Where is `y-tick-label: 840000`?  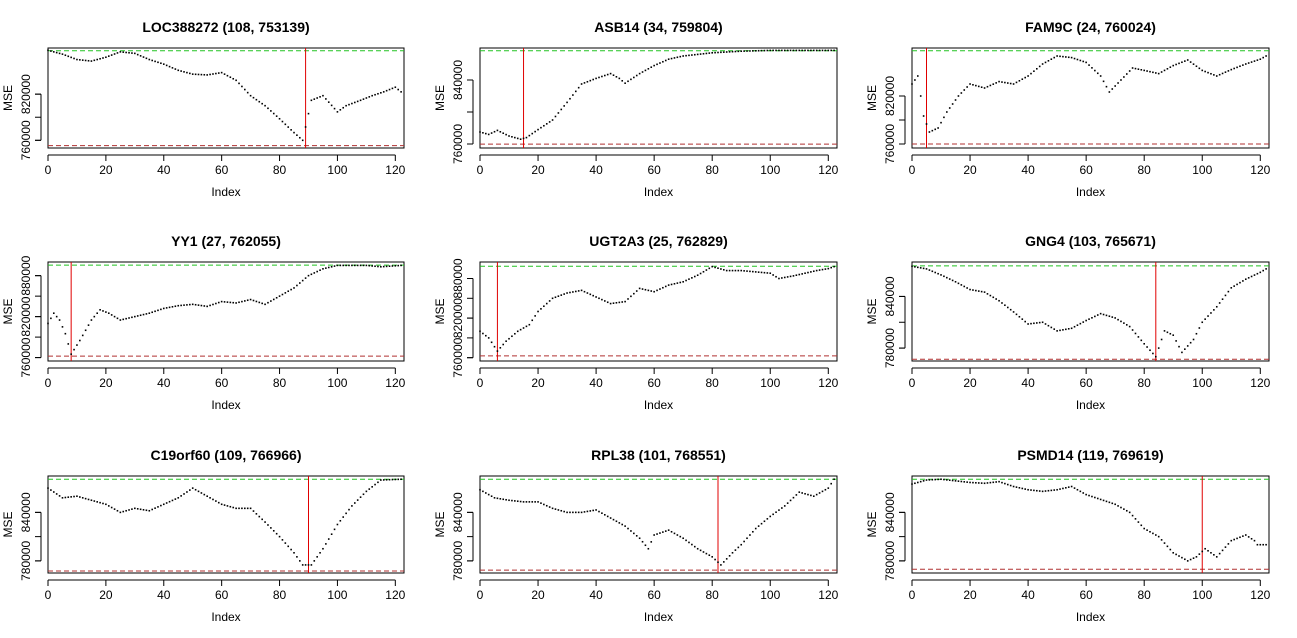
y-tick-label: 840000 is located at coordinates (890, 296).